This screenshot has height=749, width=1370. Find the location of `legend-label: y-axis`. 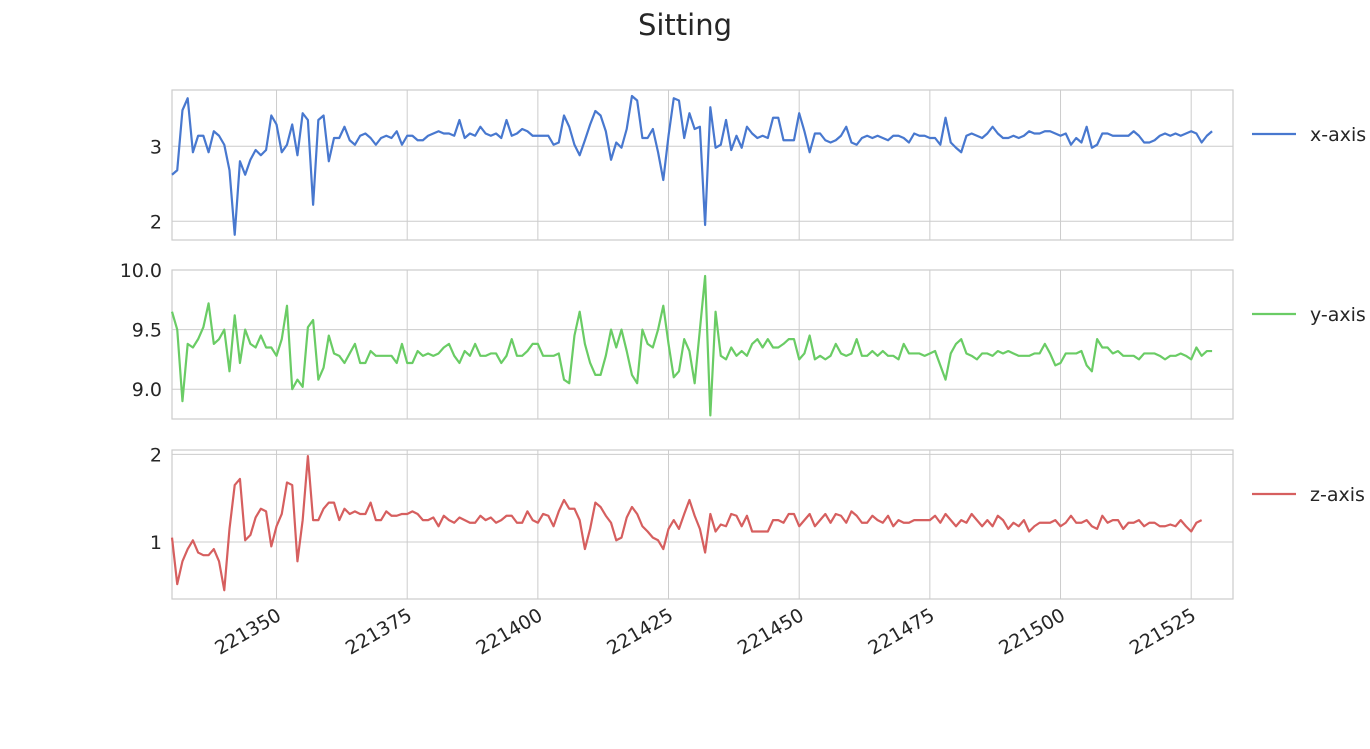

legend-label: y-axis is located at coordinates (1338, 315).